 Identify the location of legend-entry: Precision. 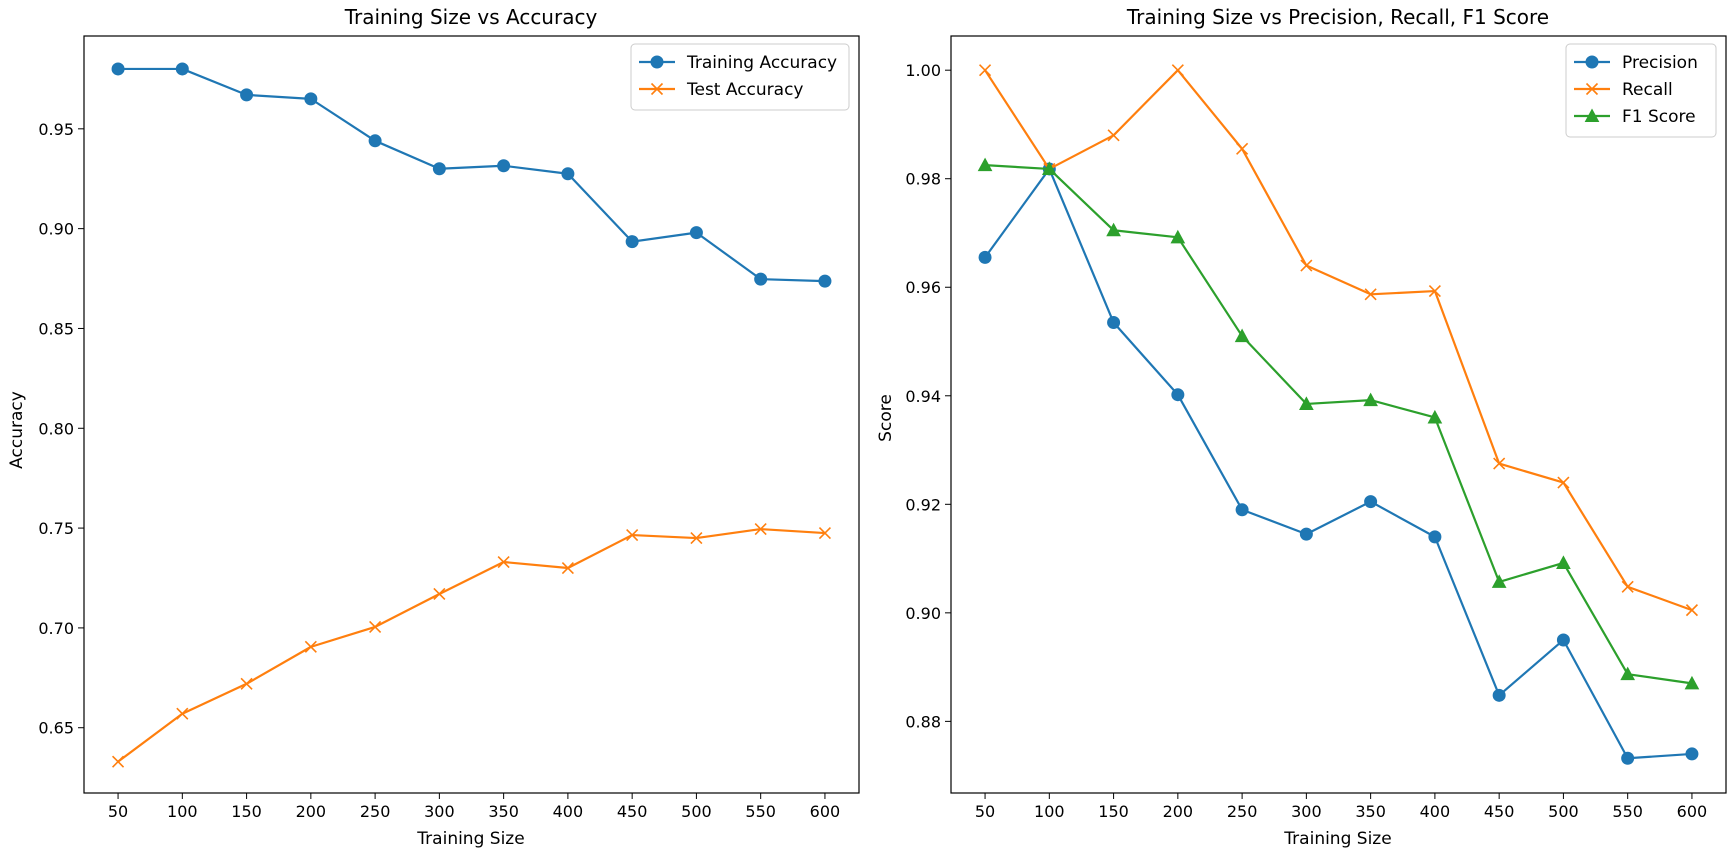
(1636, 63).